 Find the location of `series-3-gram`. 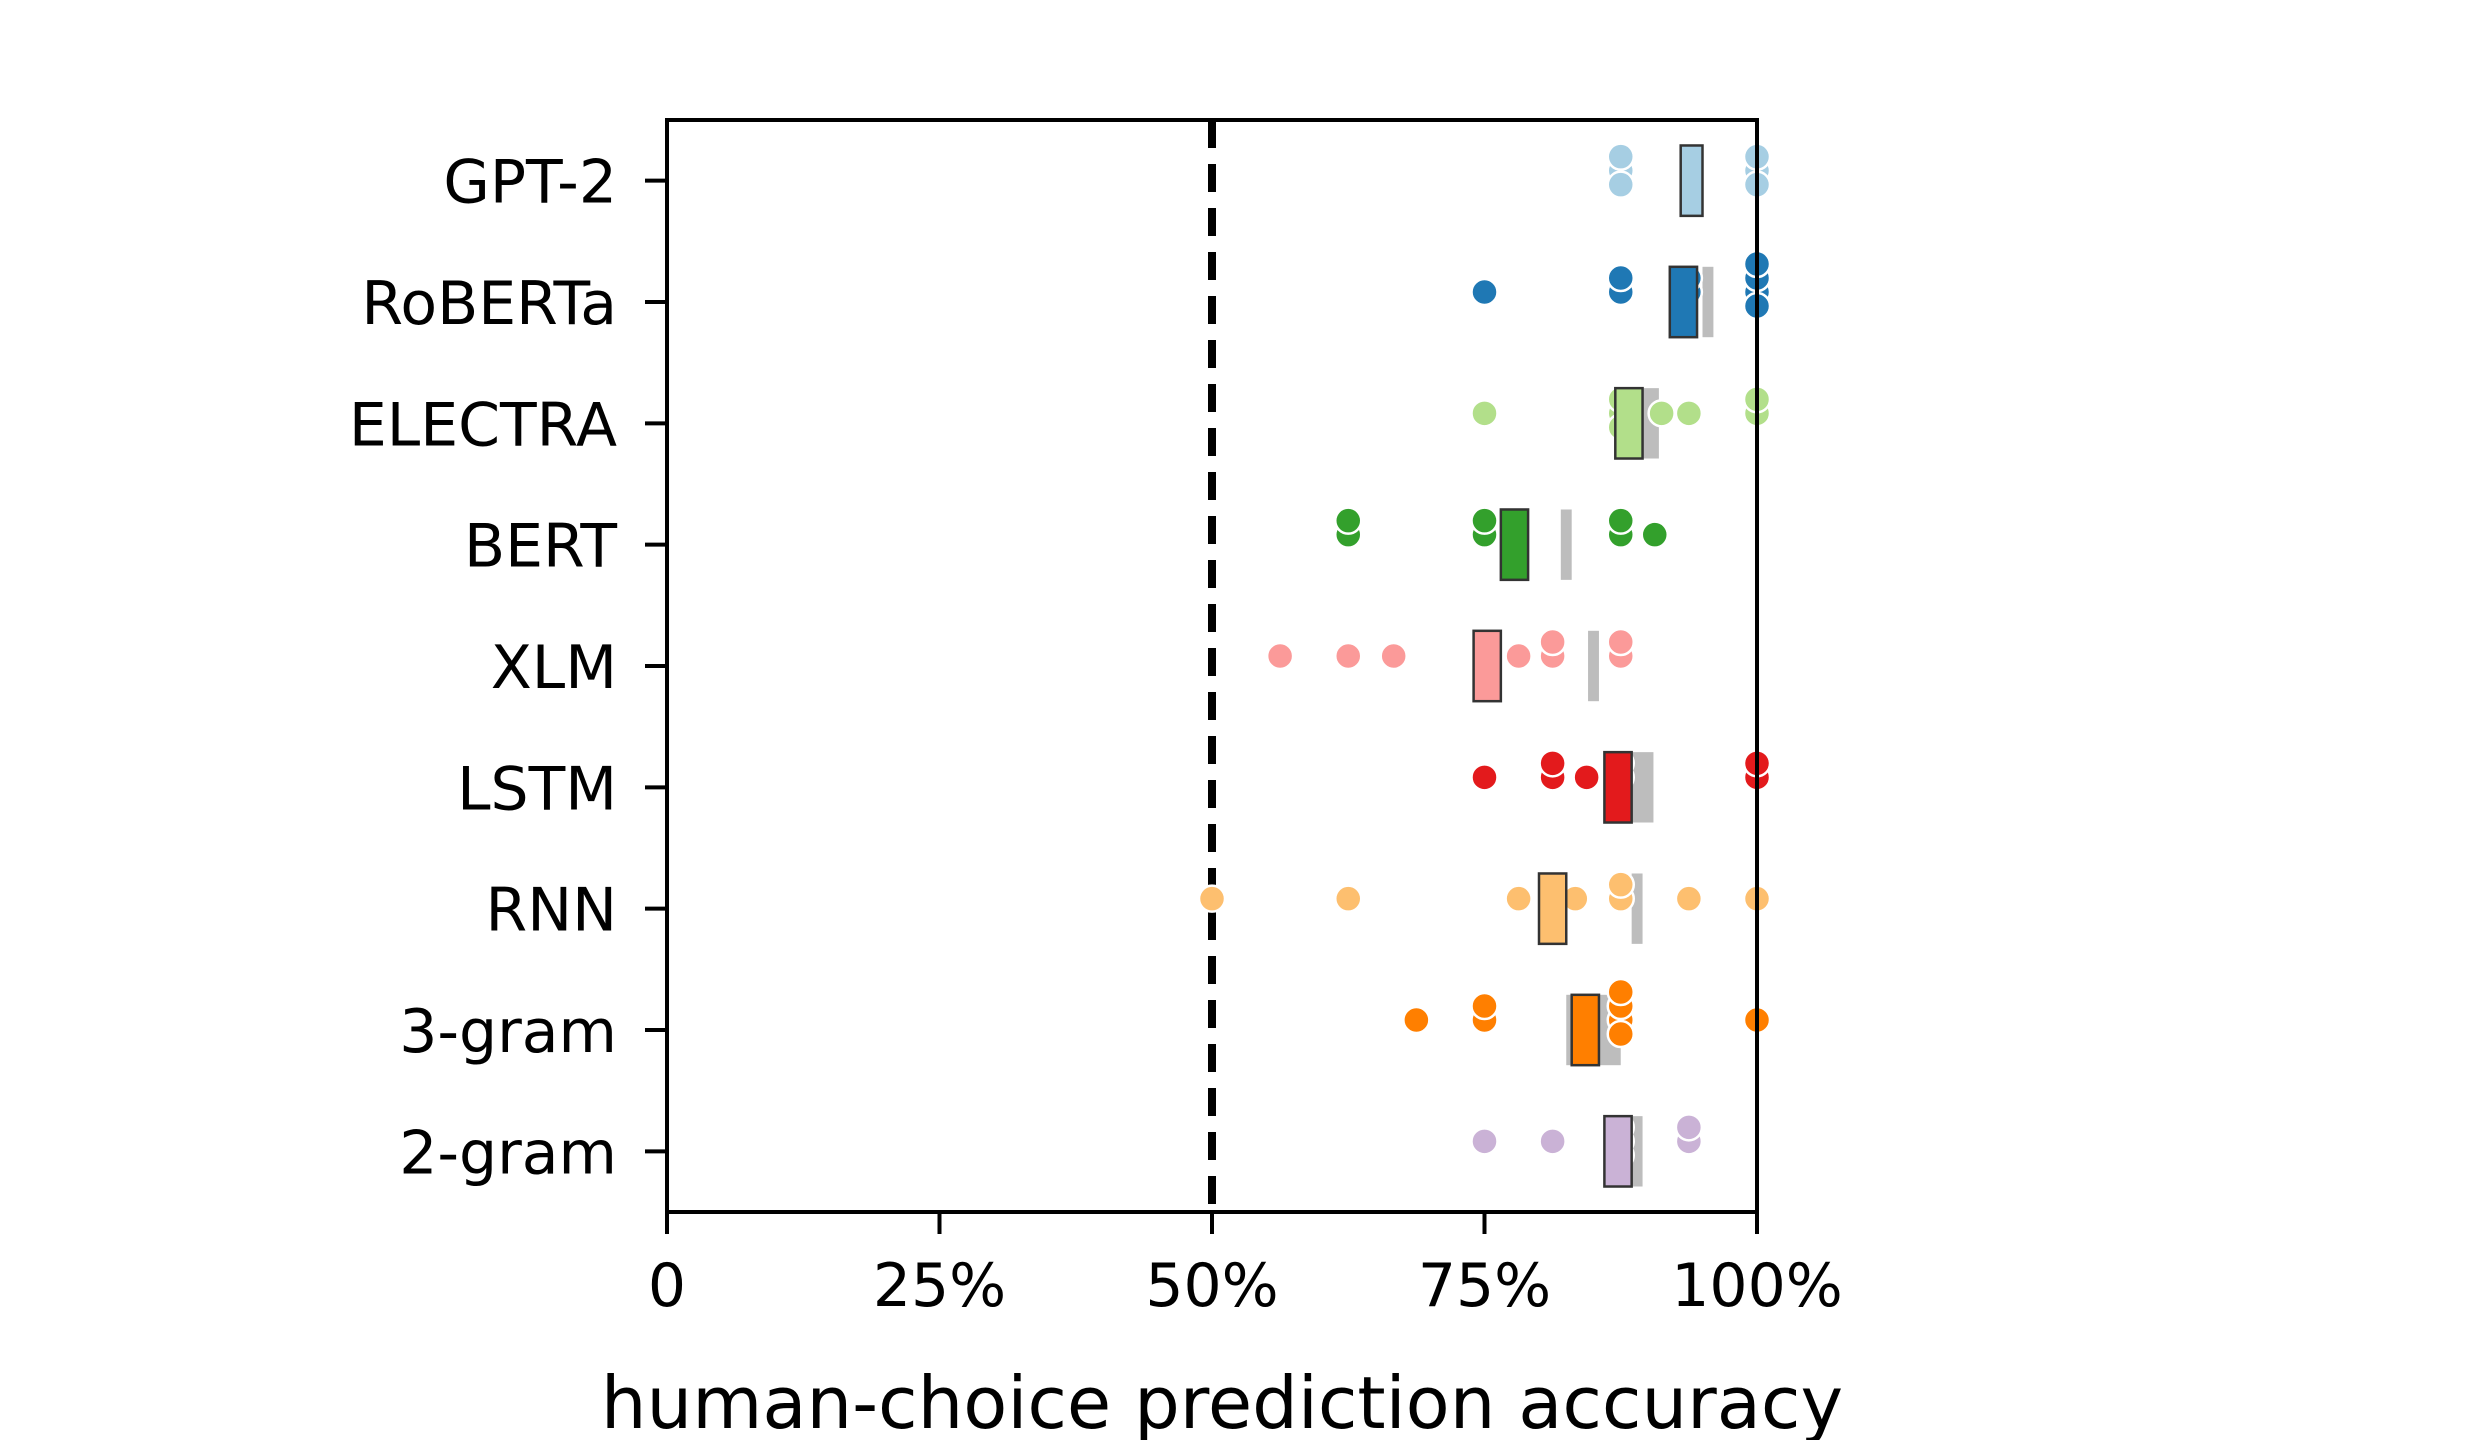

series-3-gram is located at coordinates (1587, 1022).